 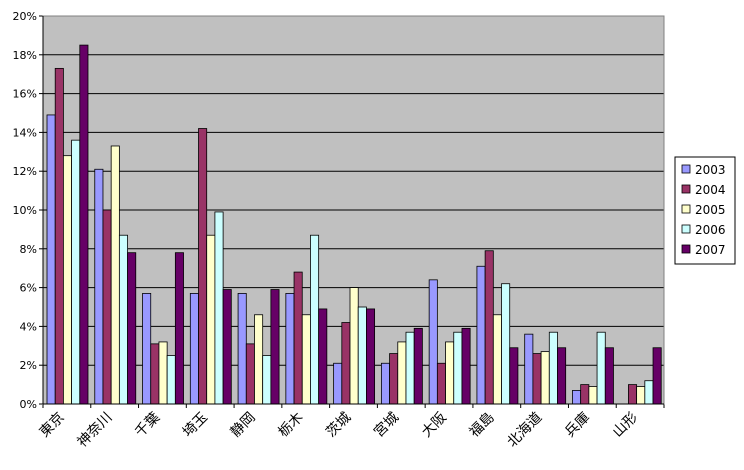 What do you see at coordinates (195, 425) in the screenshot?
I see `x-tick-label: 埼玉` at bounding box center [195, 425].